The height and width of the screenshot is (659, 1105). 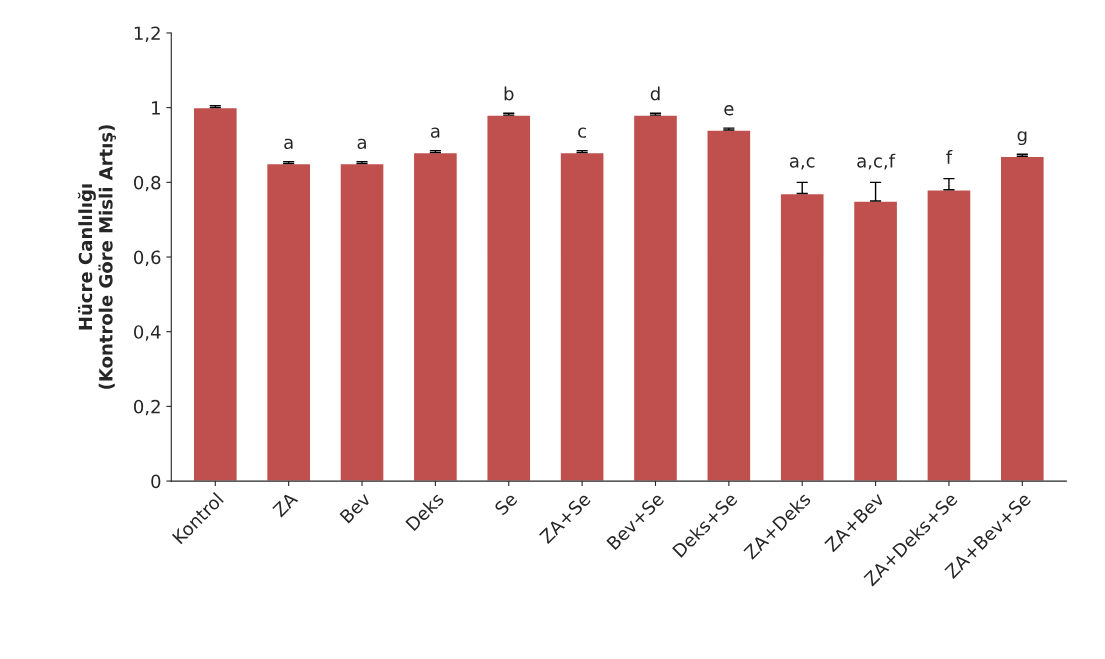 What do you see at coordinates (505, 503) in the screenshot?
I see `x-tick-label: Se` at bounding box center [505, 503].